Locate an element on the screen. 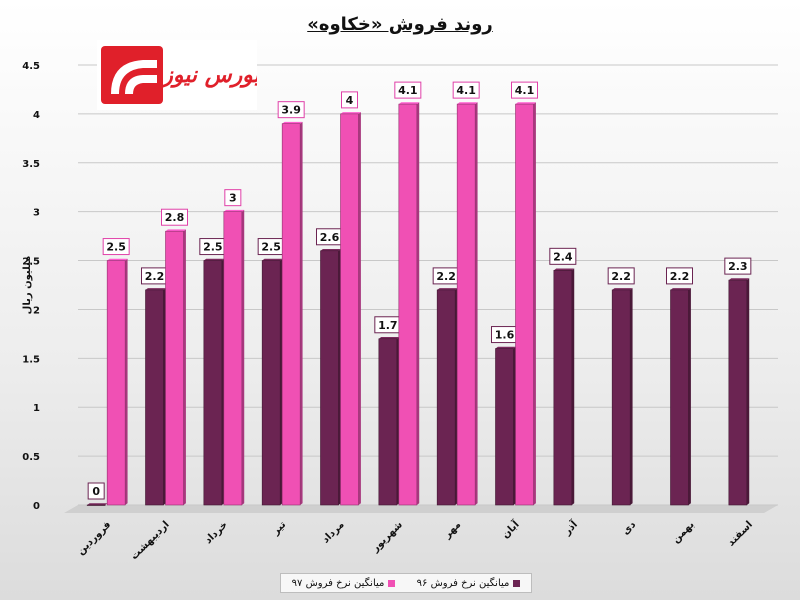  data-label-series-0: 2.6 is located at coordinates (330, 237).